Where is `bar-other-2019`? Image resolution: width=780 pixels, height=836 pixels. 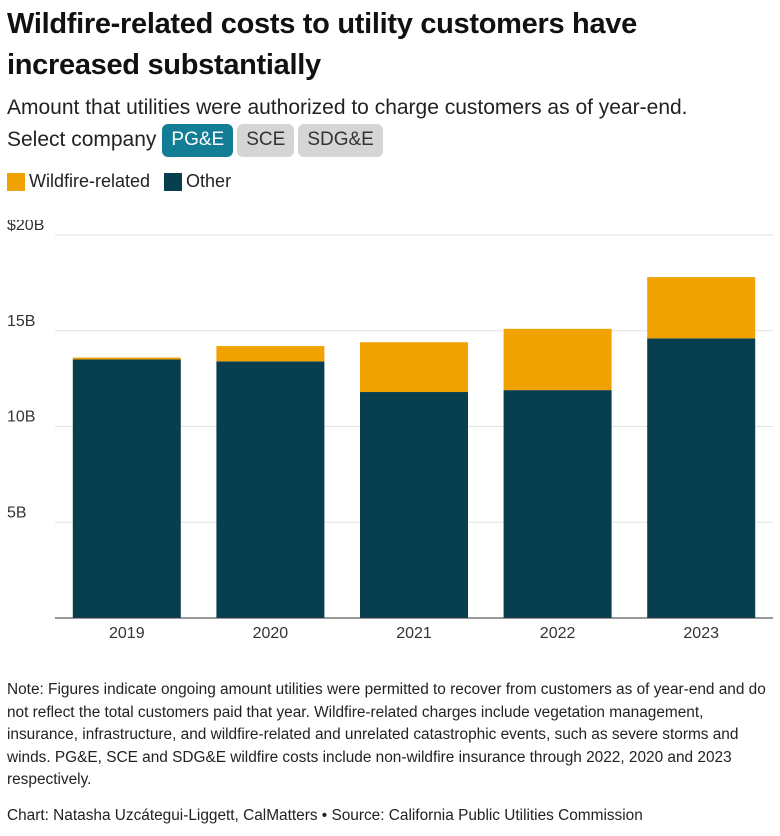
bar-other-2019 is located at coordinates (126, 488).